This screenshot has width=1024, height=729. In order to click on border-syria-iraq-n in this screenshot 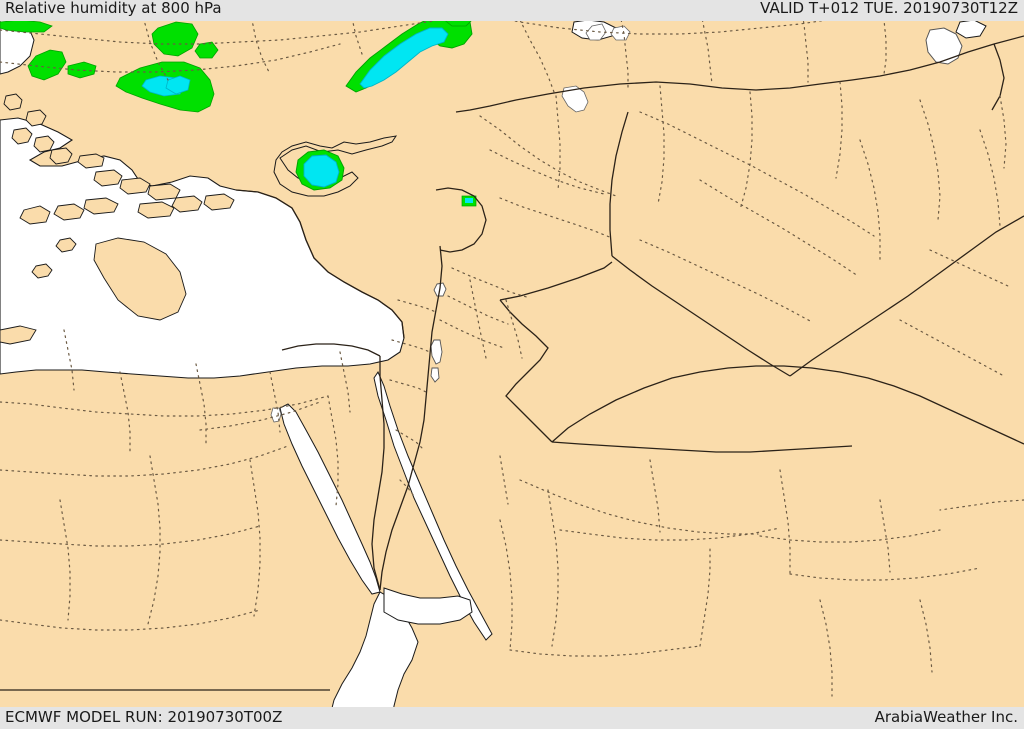, I will do `click(619, 184)`.